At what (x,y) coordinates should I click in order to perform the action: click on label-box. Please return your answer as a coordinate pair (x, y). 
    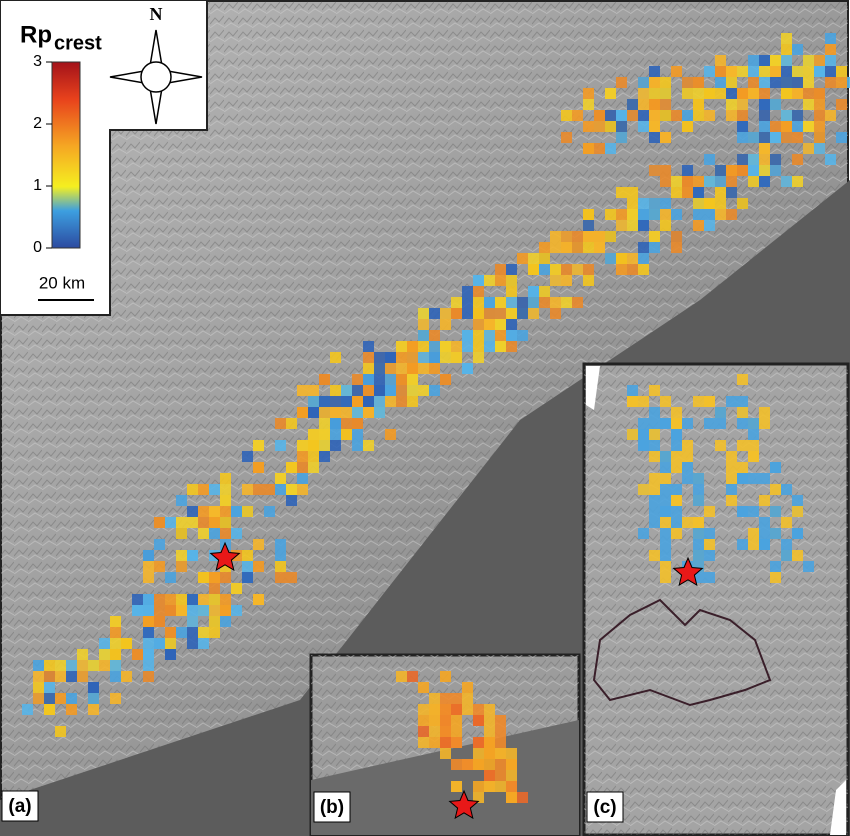
    Looking at the image, I should click on (605, 807).